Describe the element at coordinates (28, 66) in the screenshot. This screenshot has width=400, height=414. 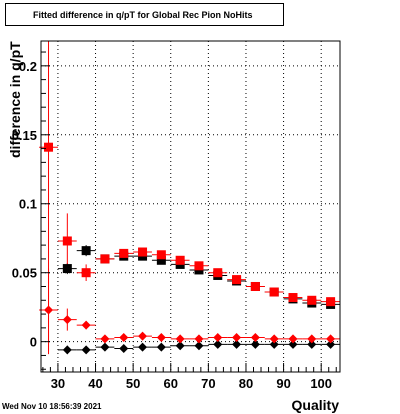
I see `y-tick-label: 0.2` at that location.